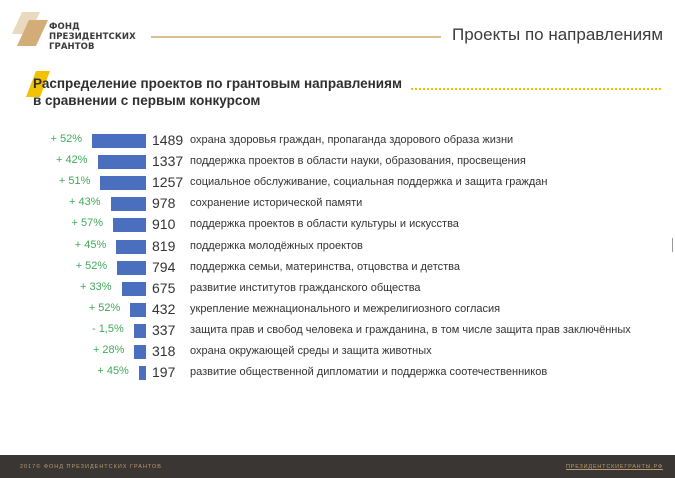 The image size is (675, 478). Describe the element at coordinates (164, 287) in the screenshot. I see `value-label: 675` at that location.